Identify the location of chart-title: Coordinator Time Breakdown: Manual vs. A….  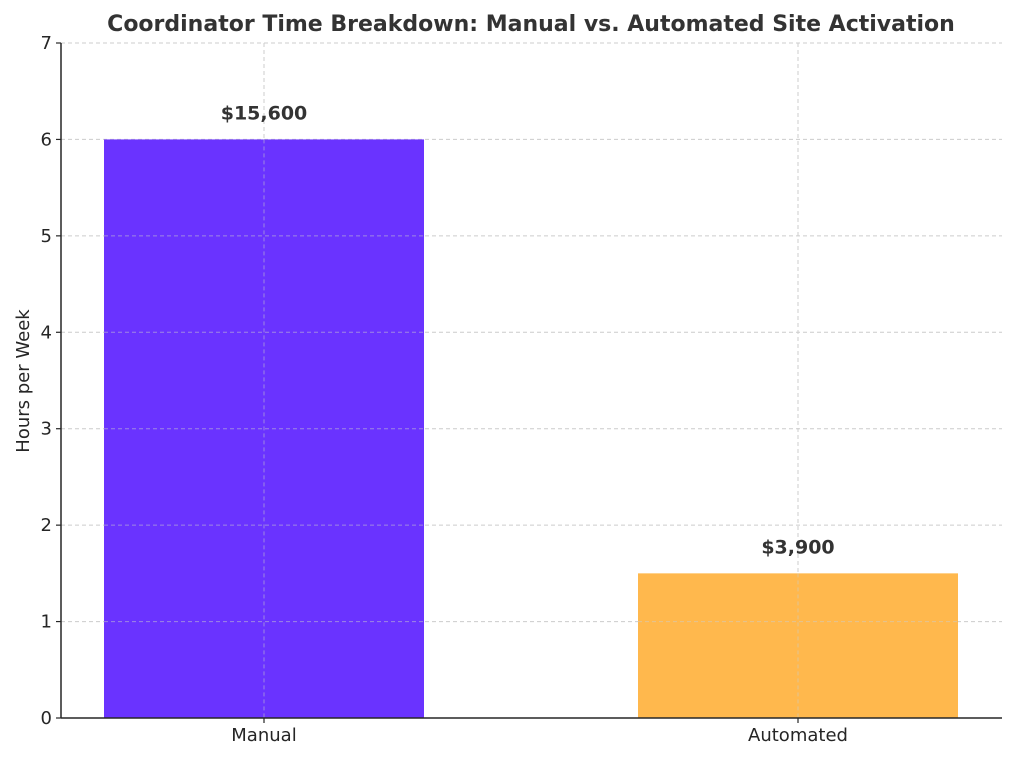
(531, 24).